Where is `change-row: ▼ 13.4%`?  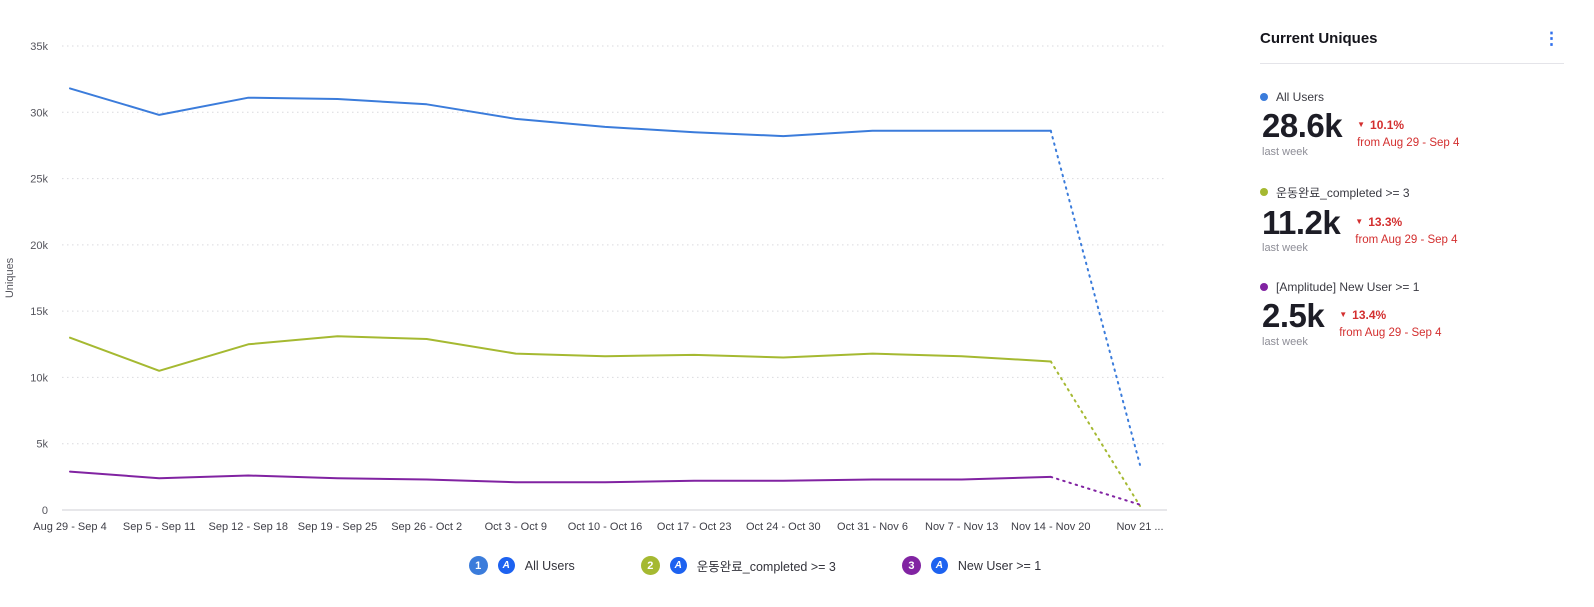 change-row: ▼ 13.4% is located at coordinates (1390, 315).